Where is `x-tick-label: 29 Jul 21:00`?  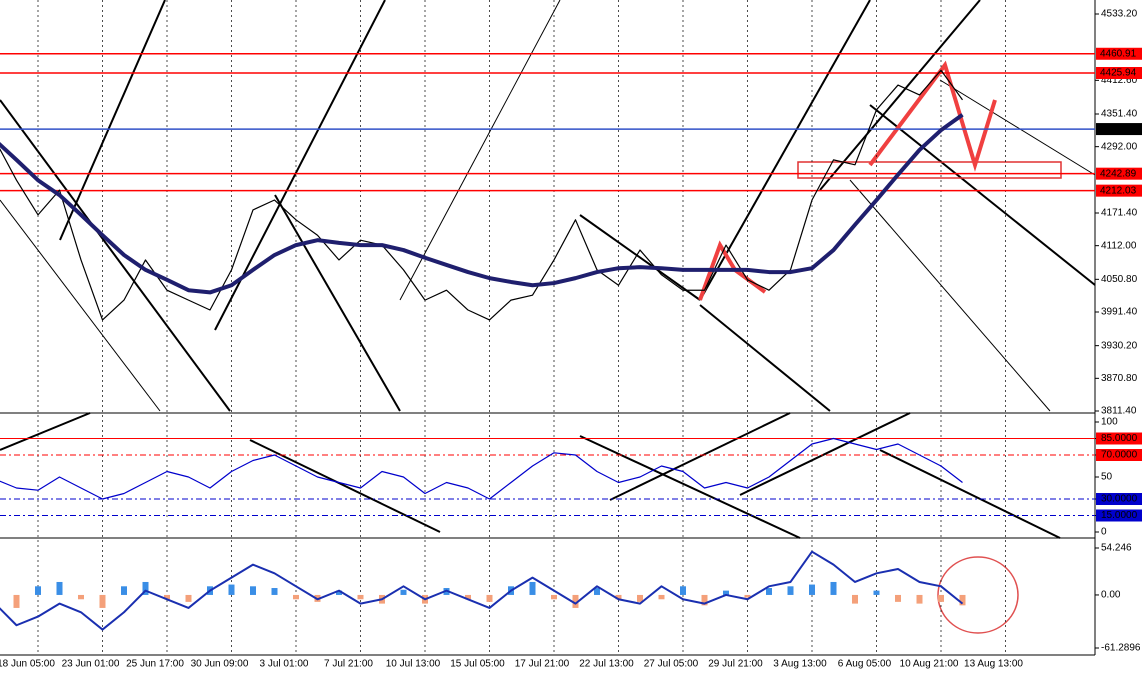
x-tick-label: 29 Jul 21:00 is located at coordinates (735, 664).